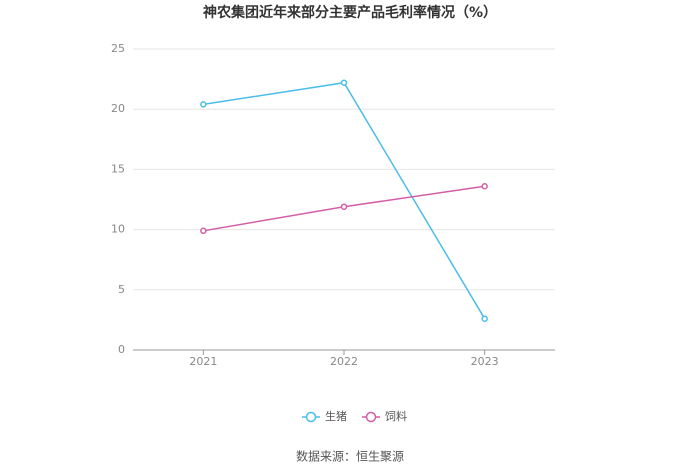  Describe the element at coordinates (344, 361) in the screenshot. I see `x-tick-label: 2022` at that location.